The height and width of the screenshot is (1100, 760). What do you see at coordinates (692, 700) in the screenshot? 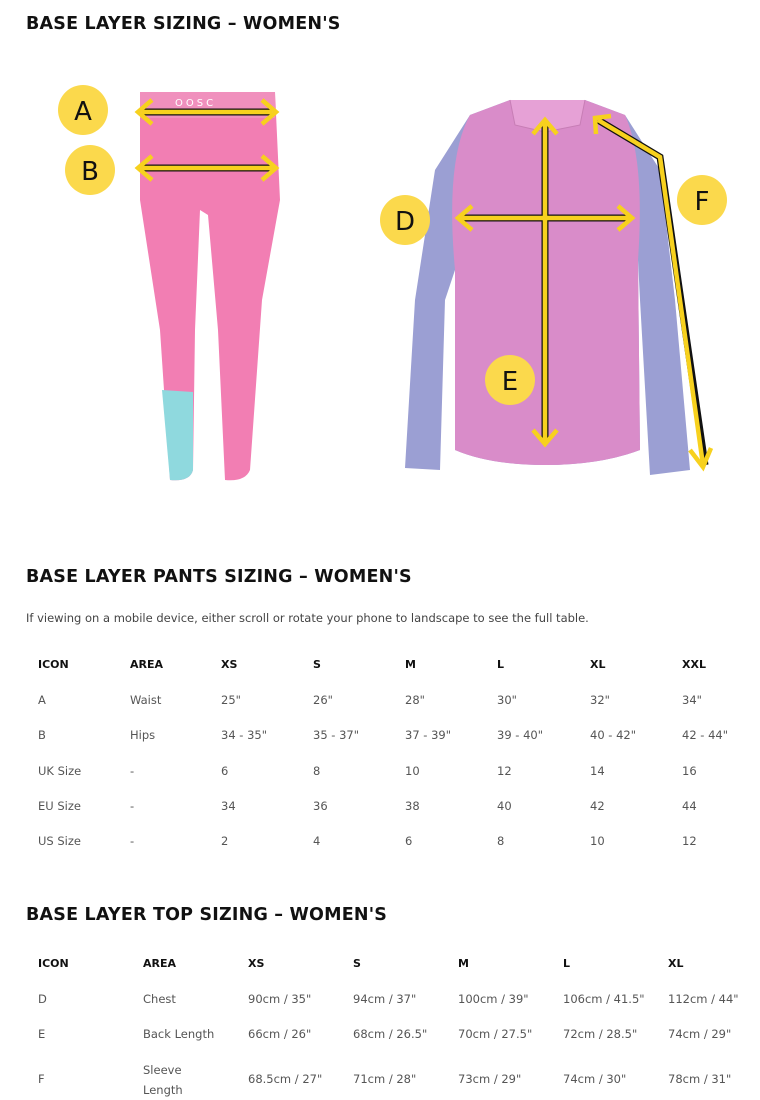
I see `table-cell: 34"` at bounding box center [692, 700].